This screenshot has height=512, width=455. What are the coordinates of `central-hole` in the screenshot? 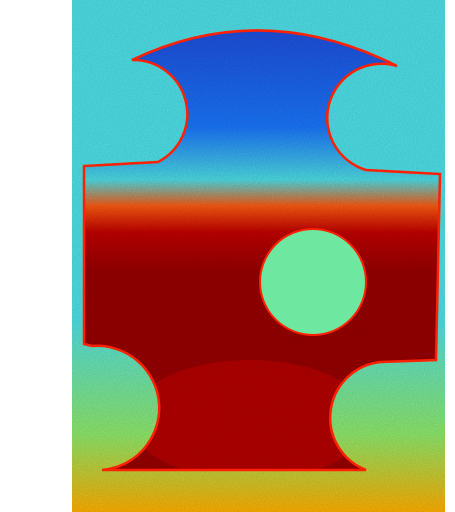 It's located at (313, 282).